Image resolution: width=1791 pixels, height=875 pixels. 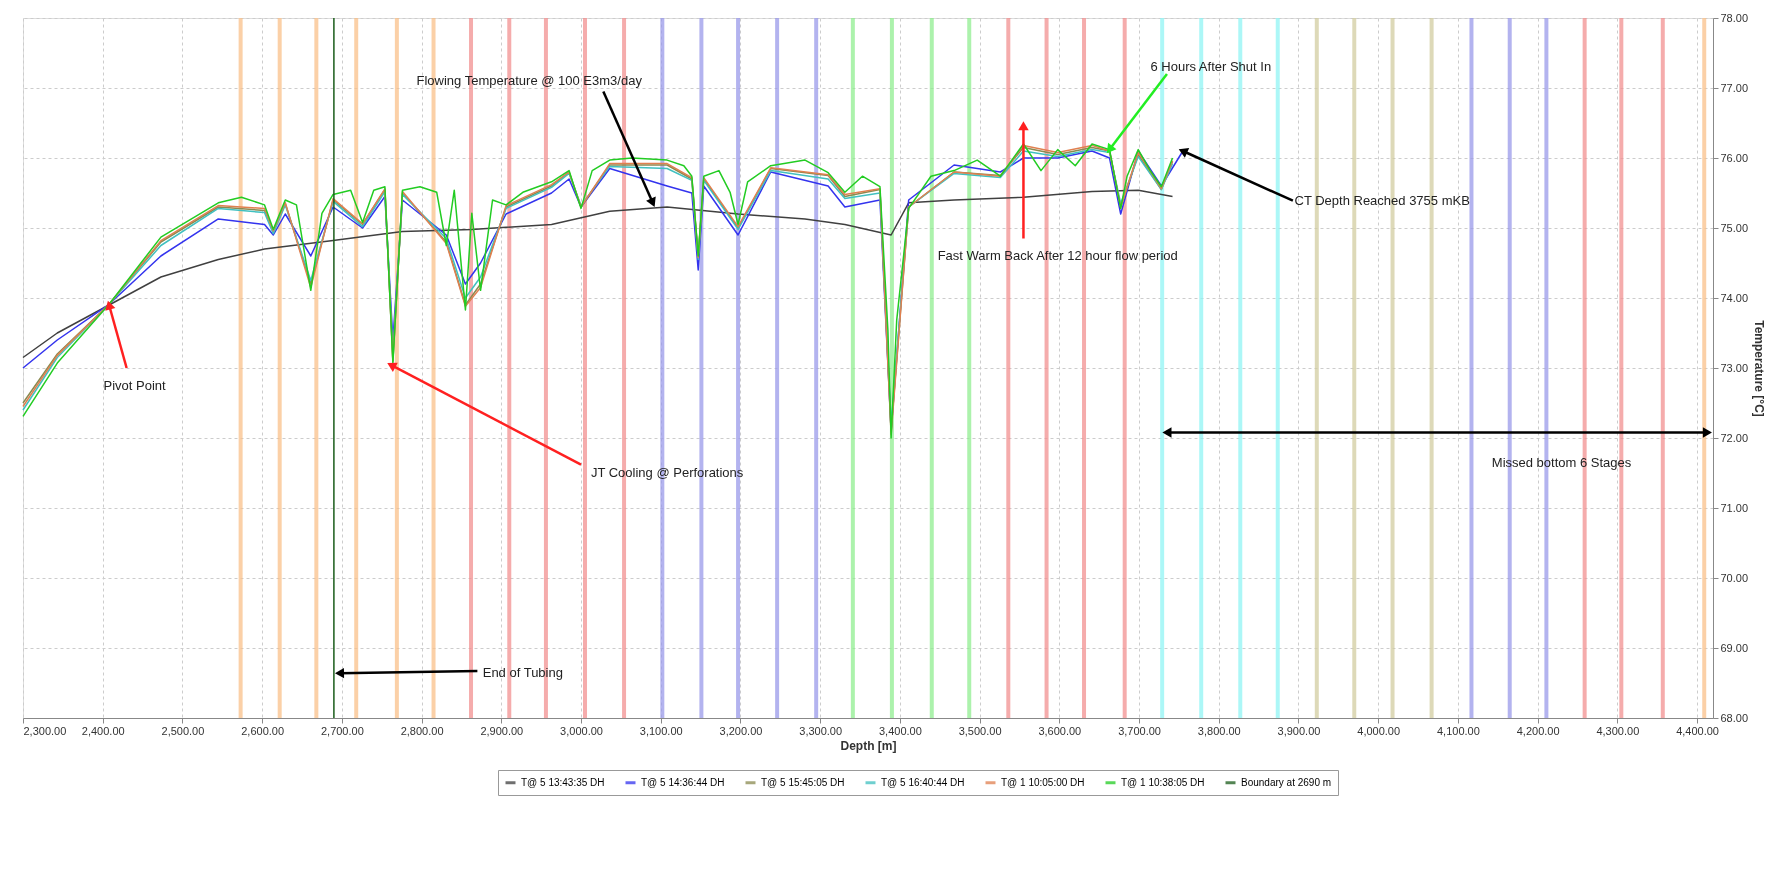 What do you see at coordinates (135, 385) in the screenshot?
I see `annotation: Pivot Point` at bounding box center [135, 385].